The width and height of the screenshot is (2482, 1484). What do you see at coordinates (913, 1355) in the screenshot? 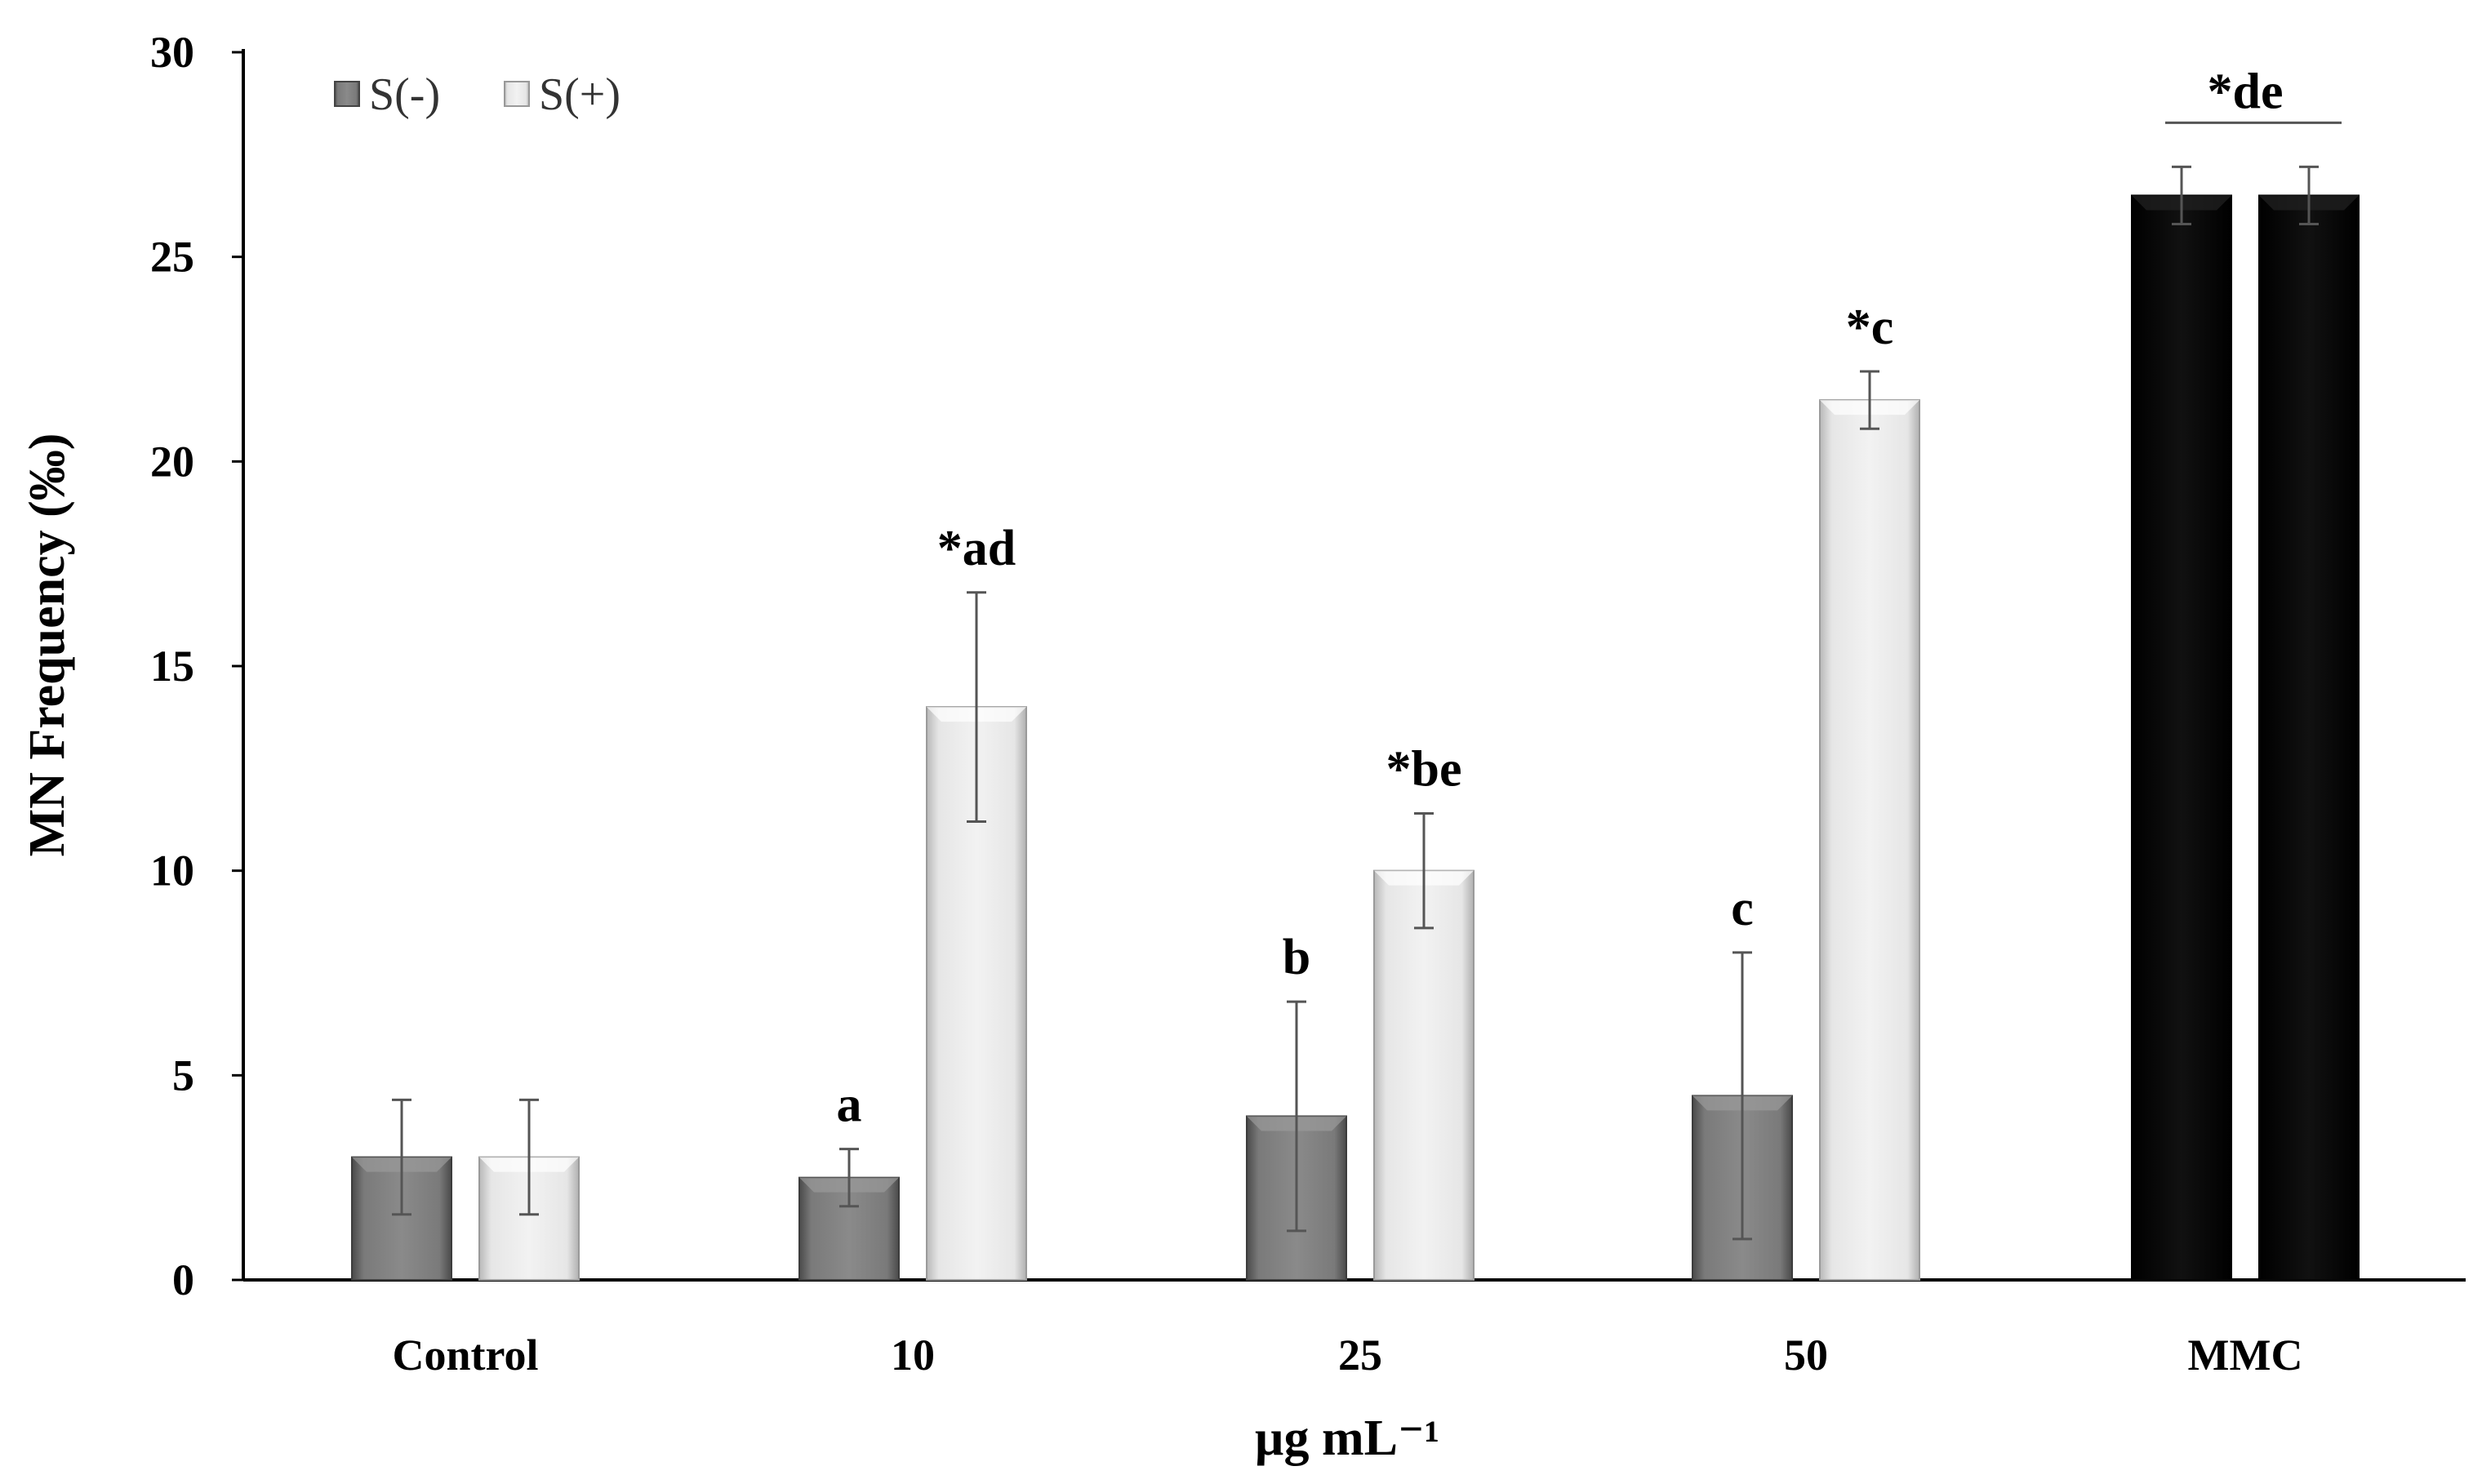
I see `x-tick-label: 10` at bounding box center [913, 1355].